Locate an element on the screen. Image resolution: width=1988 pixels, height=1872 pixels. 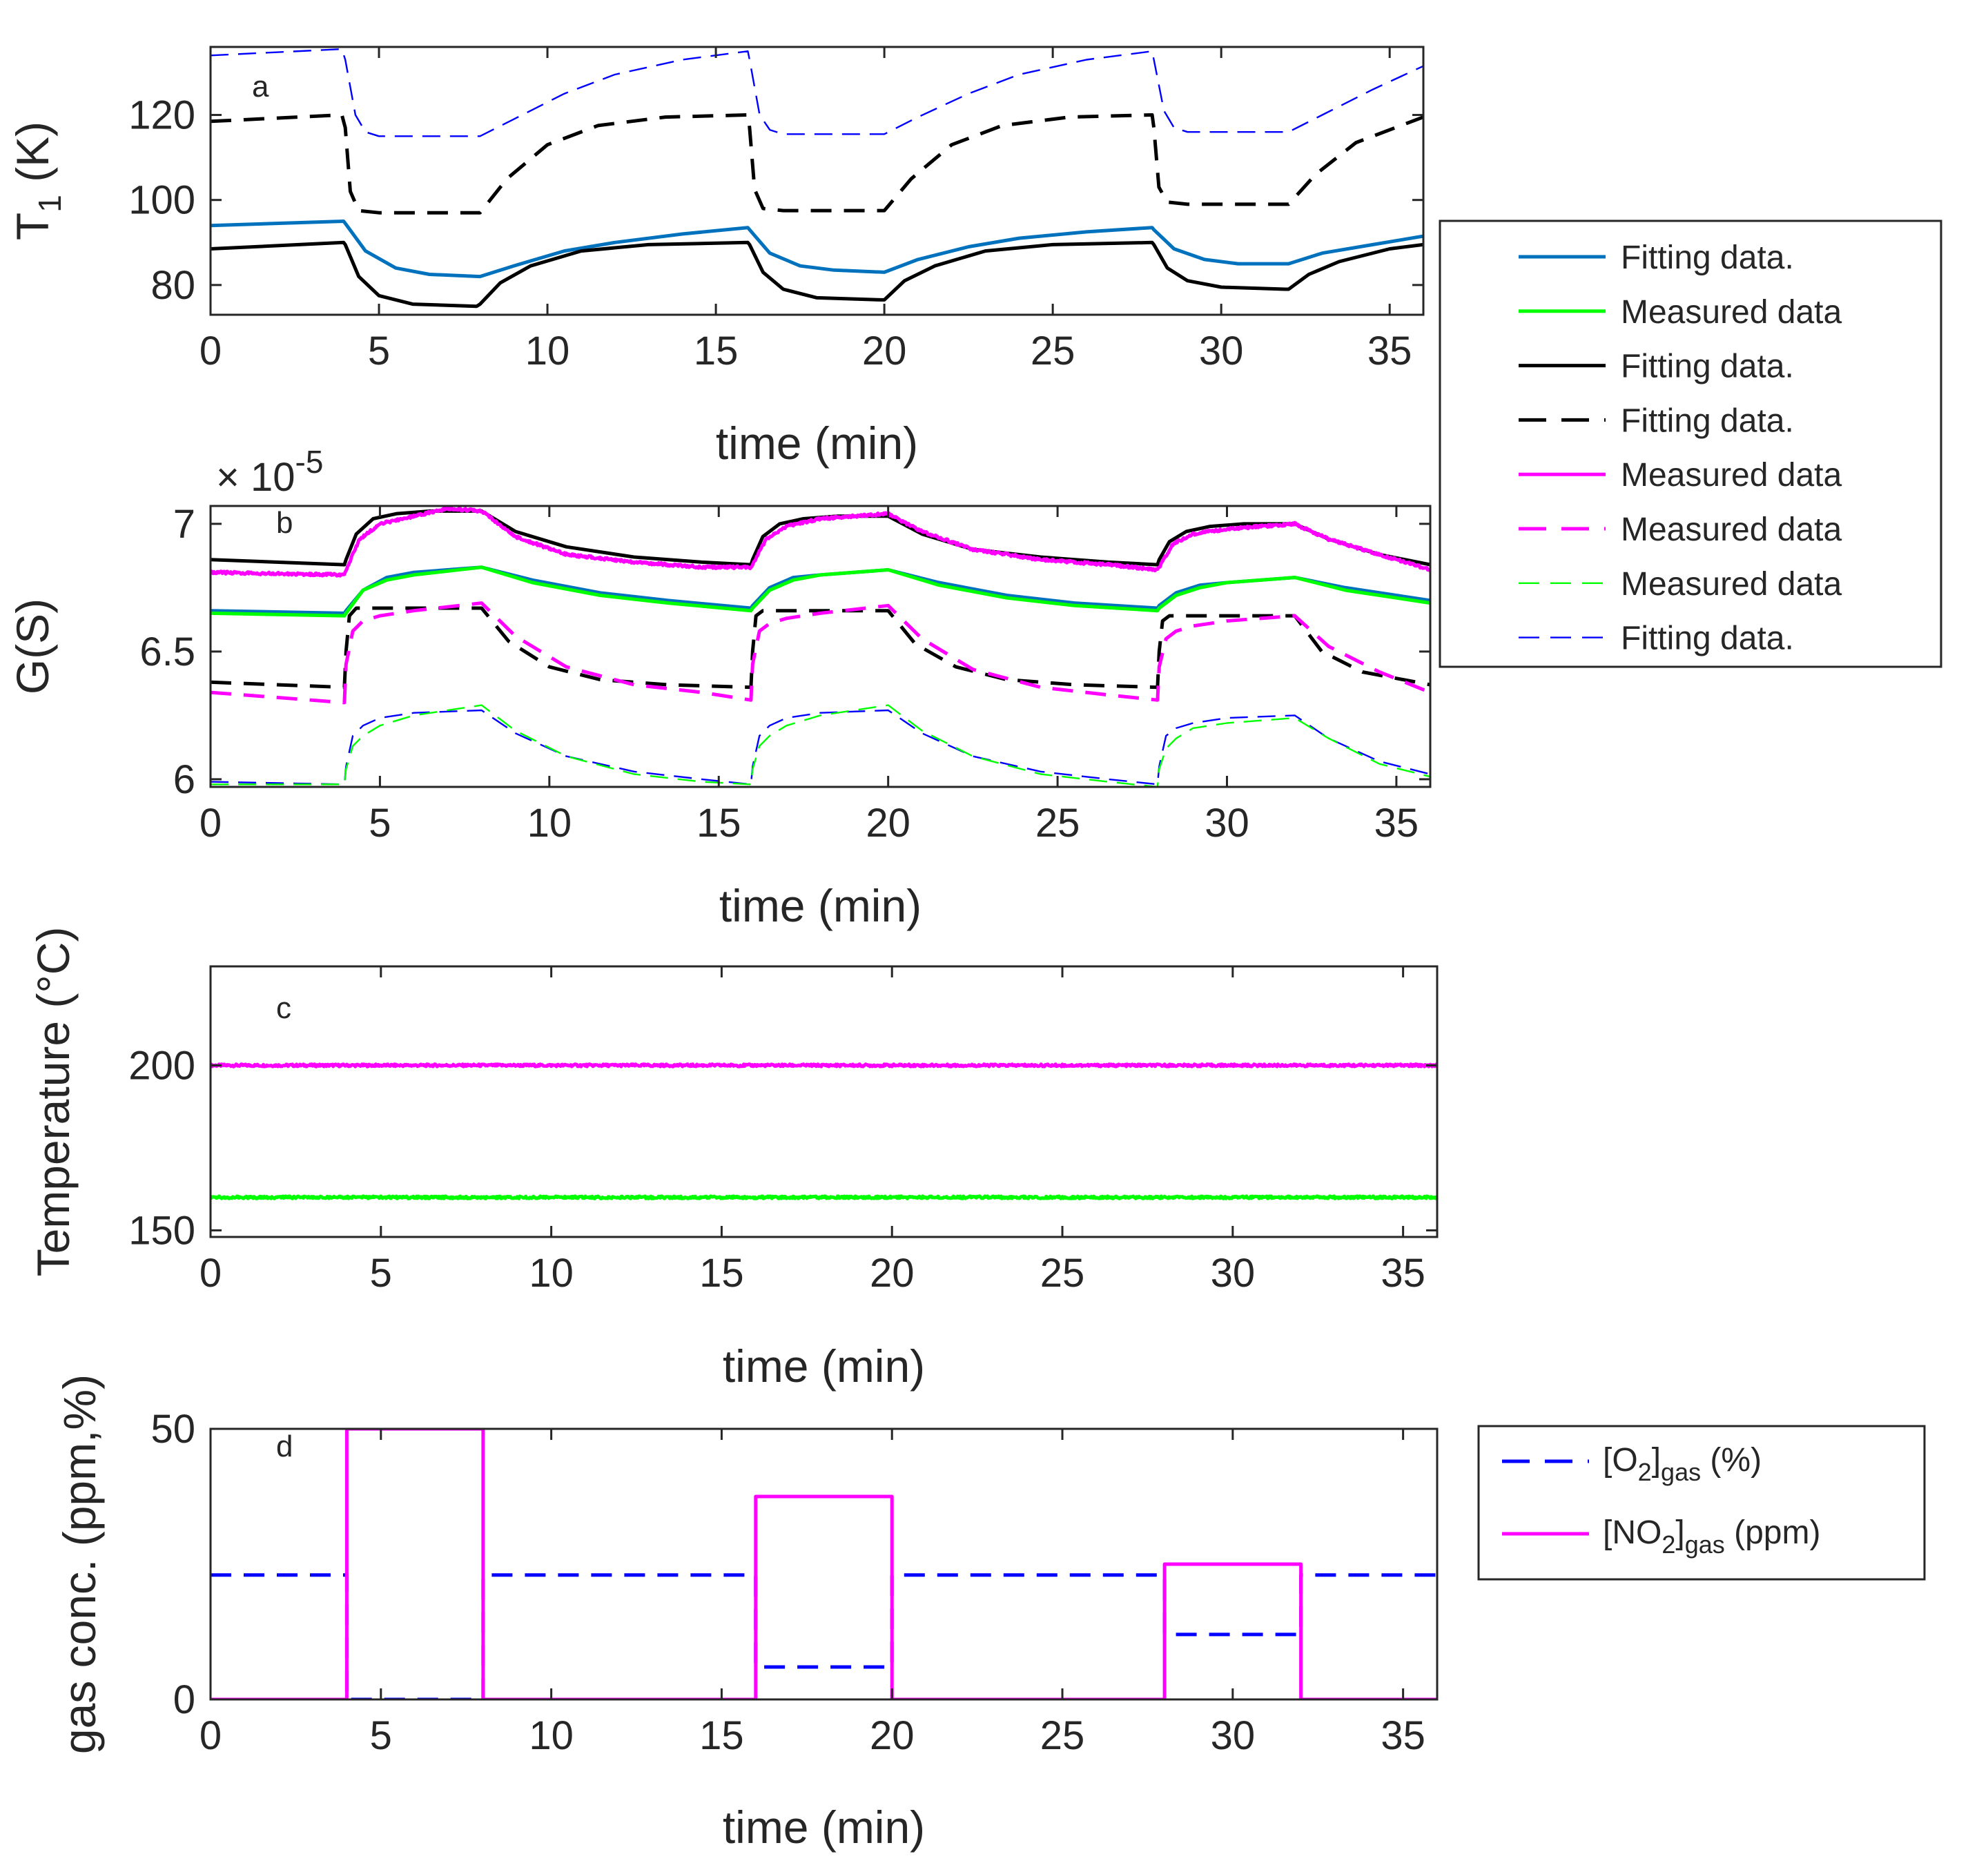
panel-letter: d is located at coordinates (284, 1446).